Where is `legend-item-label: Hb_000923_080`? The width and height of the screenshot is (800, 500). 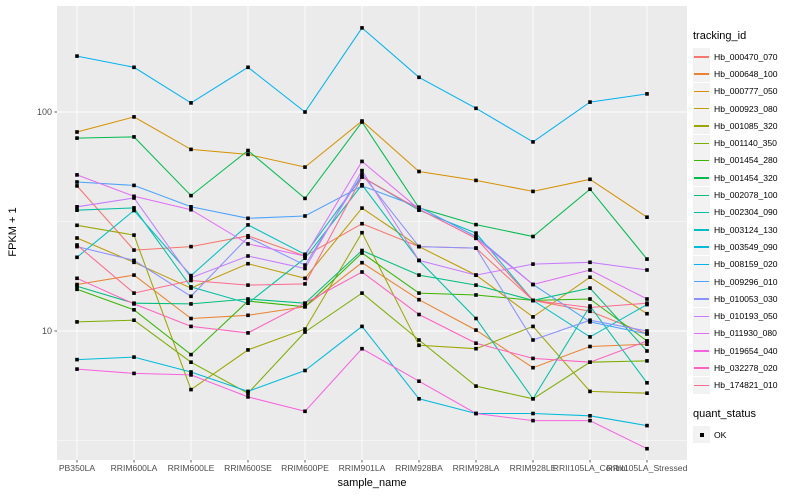
legend-item-label: Hb_000923_080 is located at coordinates (746, 108).